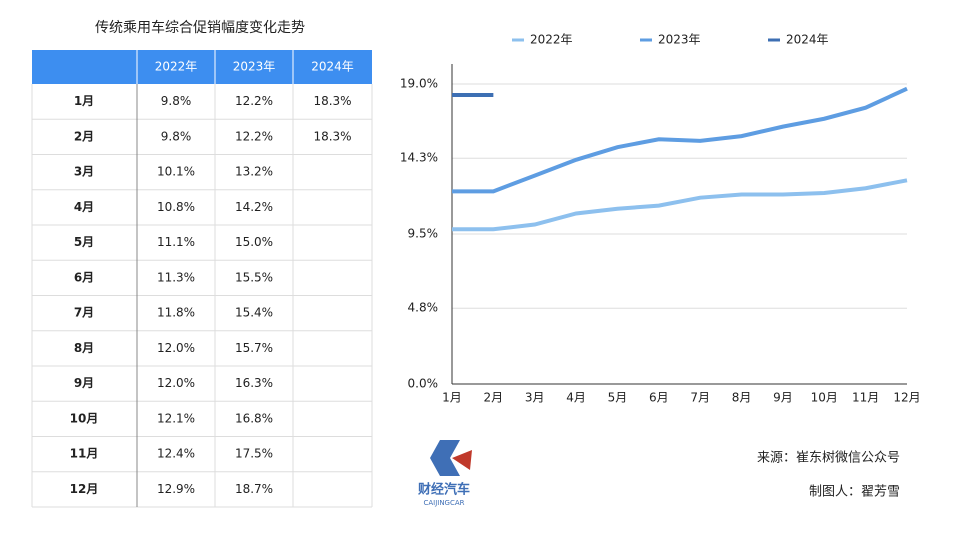 The width and height of the screenshot is (959, 552). Describe the element at coordinates (254, 418) in the screenshot. I see `cell: 16.8%` at that location.